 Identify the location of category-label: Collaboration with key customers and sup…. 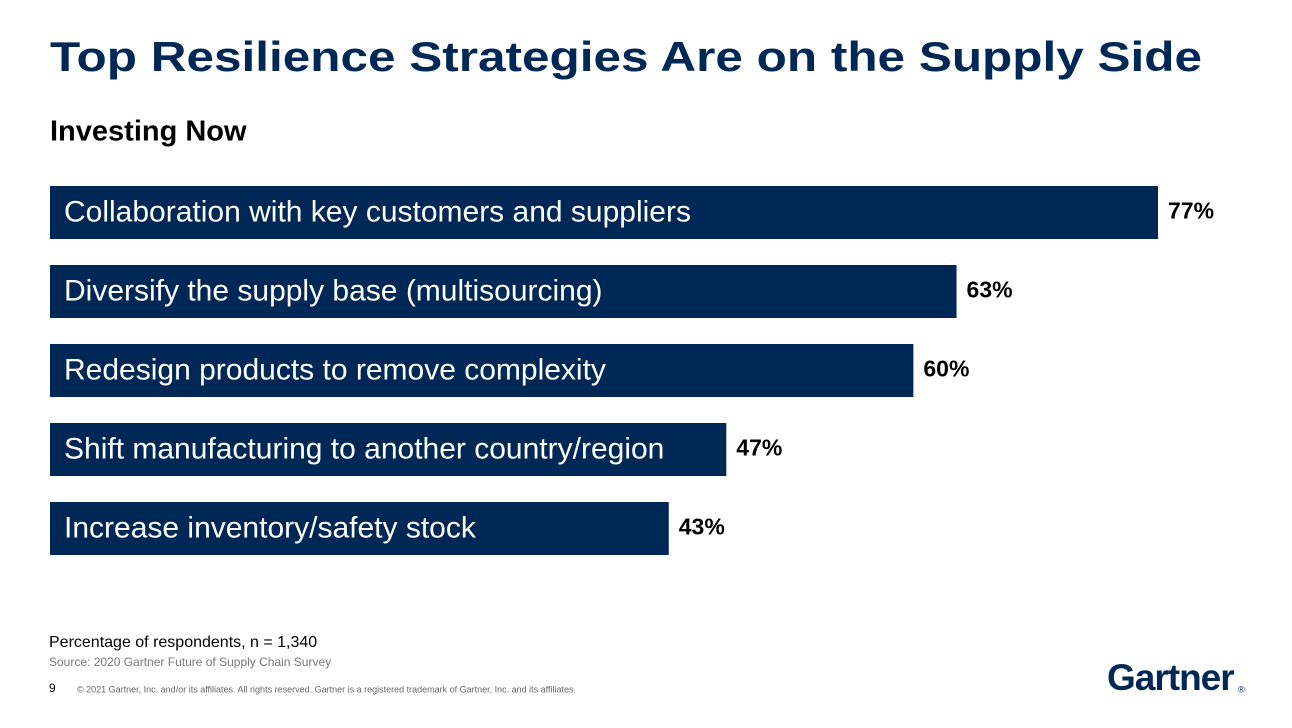
(377, 211).